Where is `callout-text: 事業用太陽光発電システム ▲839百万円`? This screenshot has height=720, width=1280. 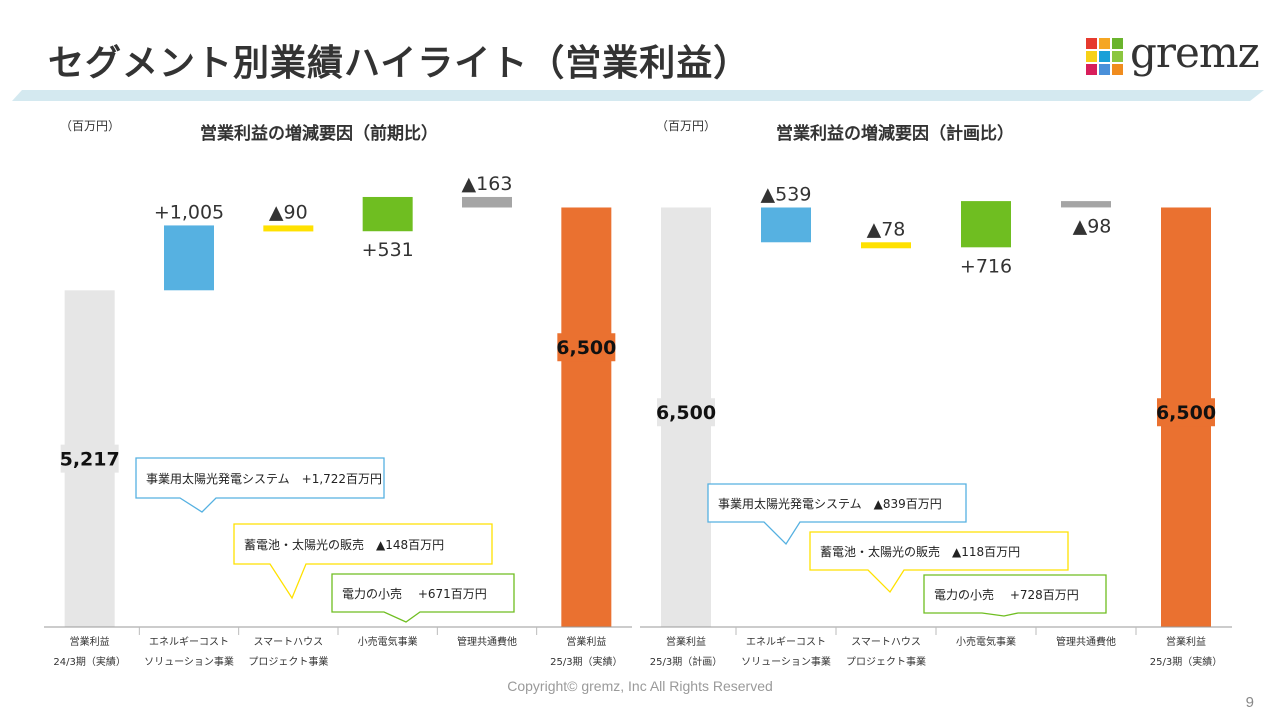 callout-text: 事業用太陽光発電システム ▲839百万円 is located at coordinates (830, 503).